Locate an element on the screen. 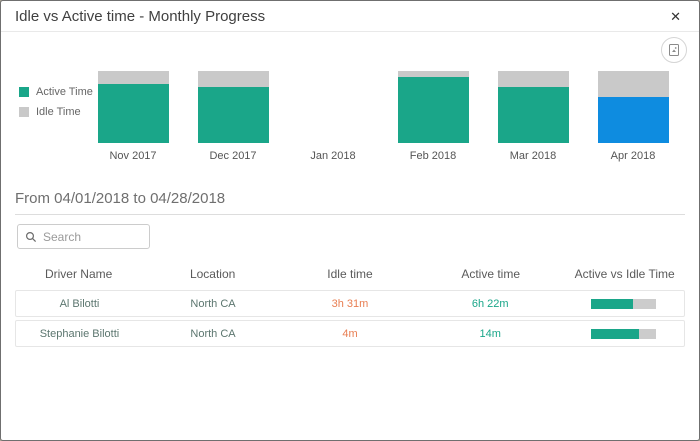  close-icon: ✕ is located at coordinates (675, 16).